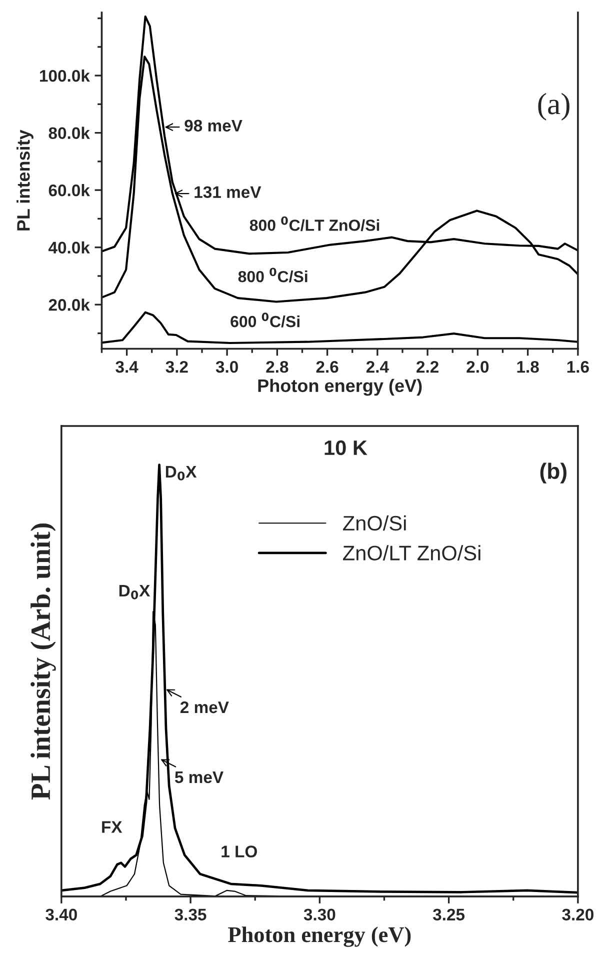 The image size is (602, 966). Describe the element at coordinates (239, 852) in the screenshot. I see `annotation: 1 LO` at that location.